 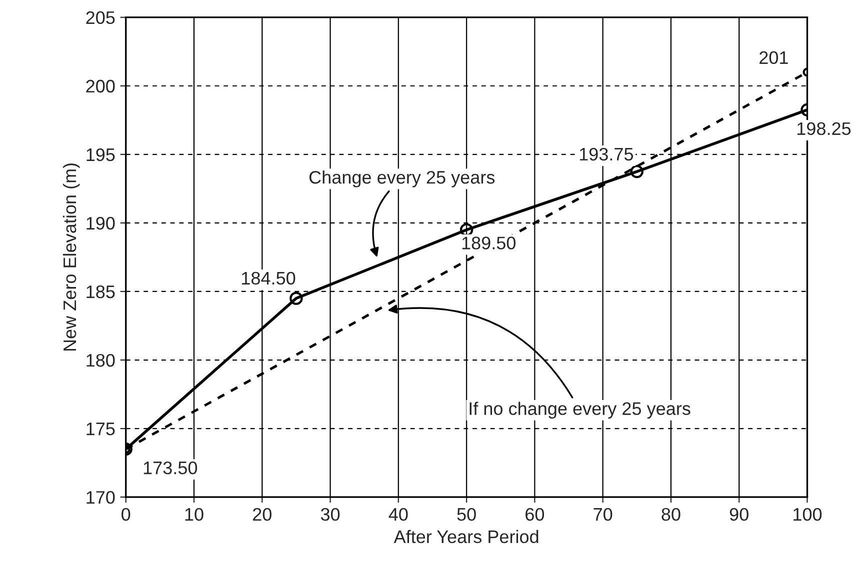 What do you see at coordinates (100, 17) in the screenshot?
I see `y-tick-label: 205` at bounding box center [100, 17].